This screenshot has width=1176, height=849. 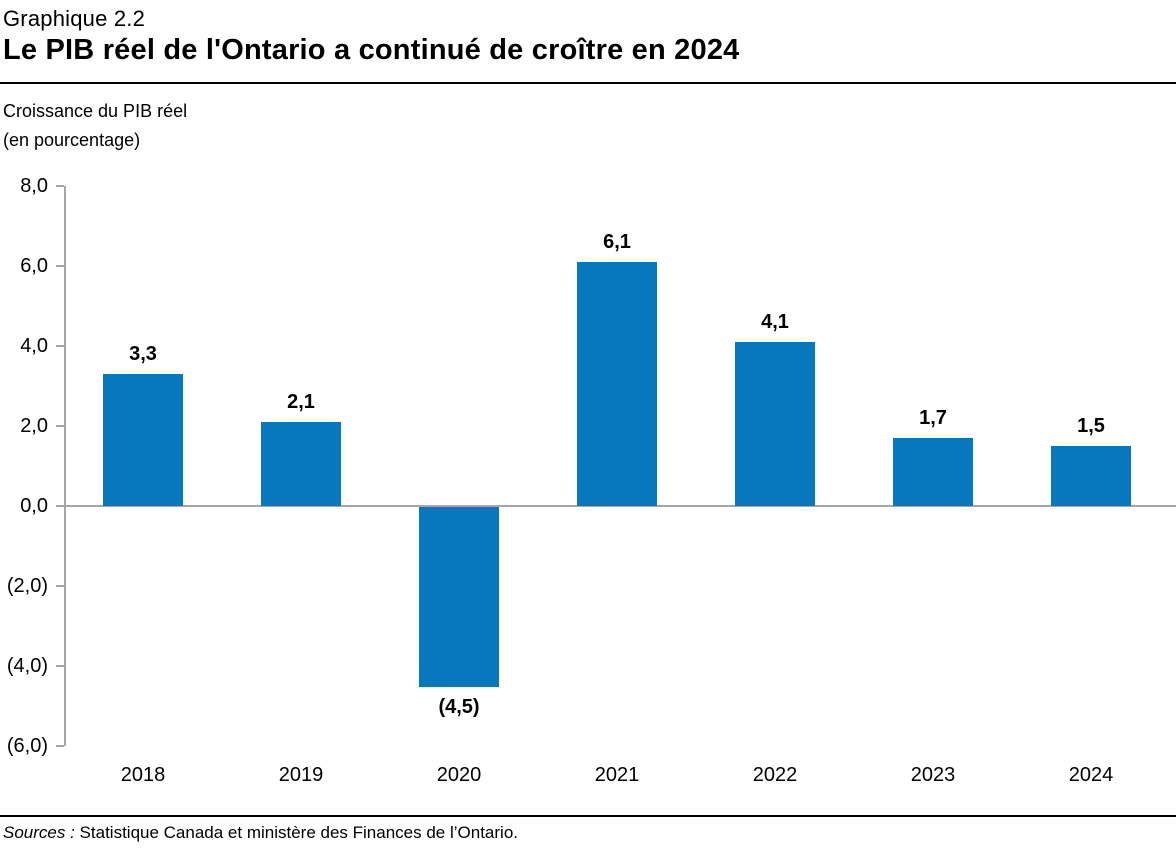 I want to click on bar-2018, so click(x=143, y=440).